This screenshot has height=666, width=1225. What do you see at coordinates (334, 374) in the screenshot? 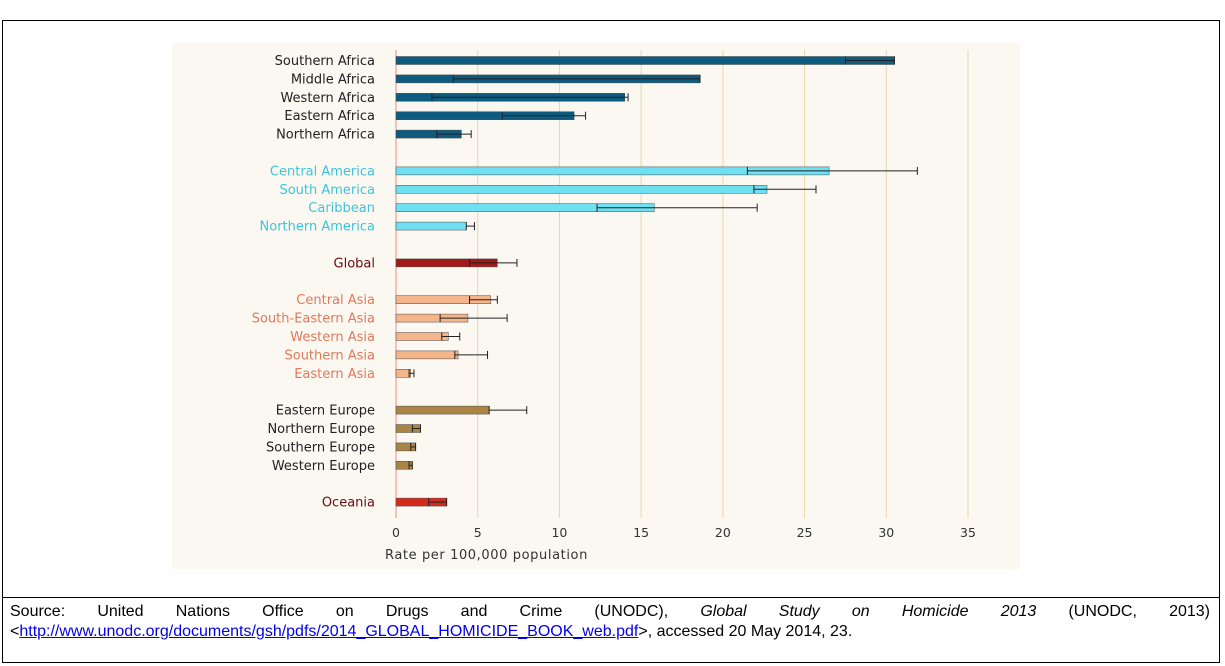
I see `category-label: Eastern Asia` at bounding box center [334, 374].